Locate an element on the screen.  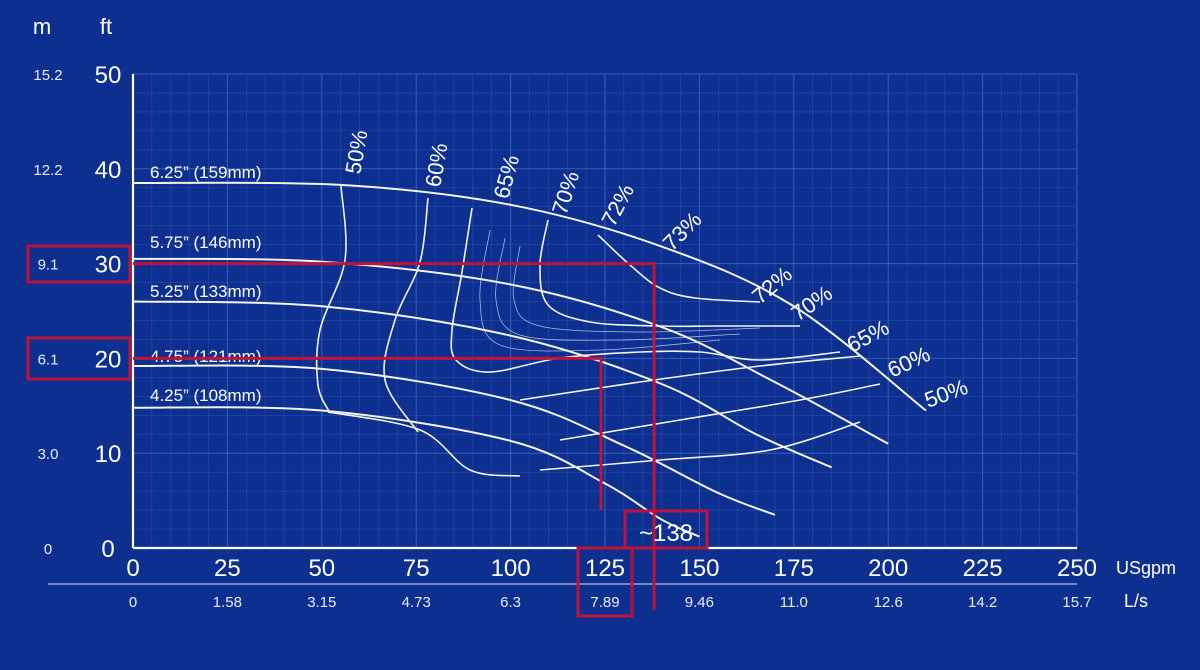
y2-tick-5: 15.2 is located at coordinates (47, 75).